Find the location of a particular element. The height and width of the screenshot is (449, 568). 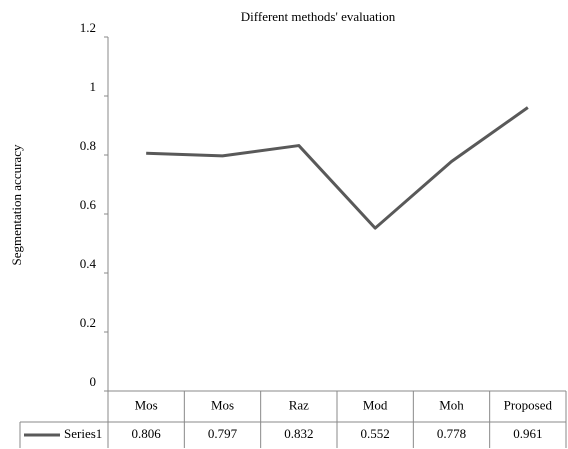

table-value: 0.778 is located at coordinates (451, 433).